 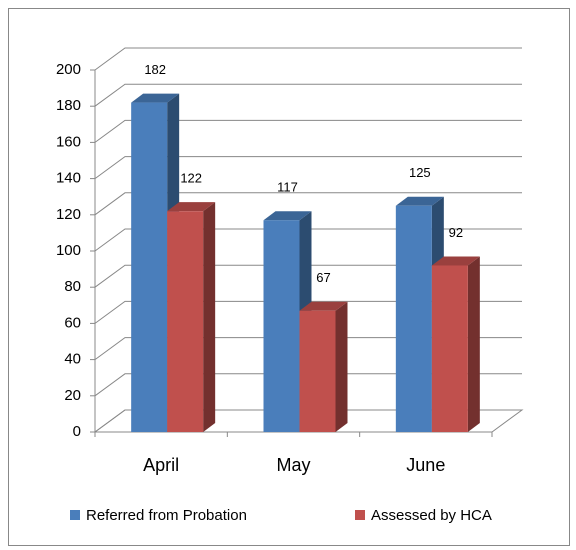 What do you see at coordinates (68, 250) in the screenshot?
I see `y-tick-label: 100` at bounding box center [68, 250].